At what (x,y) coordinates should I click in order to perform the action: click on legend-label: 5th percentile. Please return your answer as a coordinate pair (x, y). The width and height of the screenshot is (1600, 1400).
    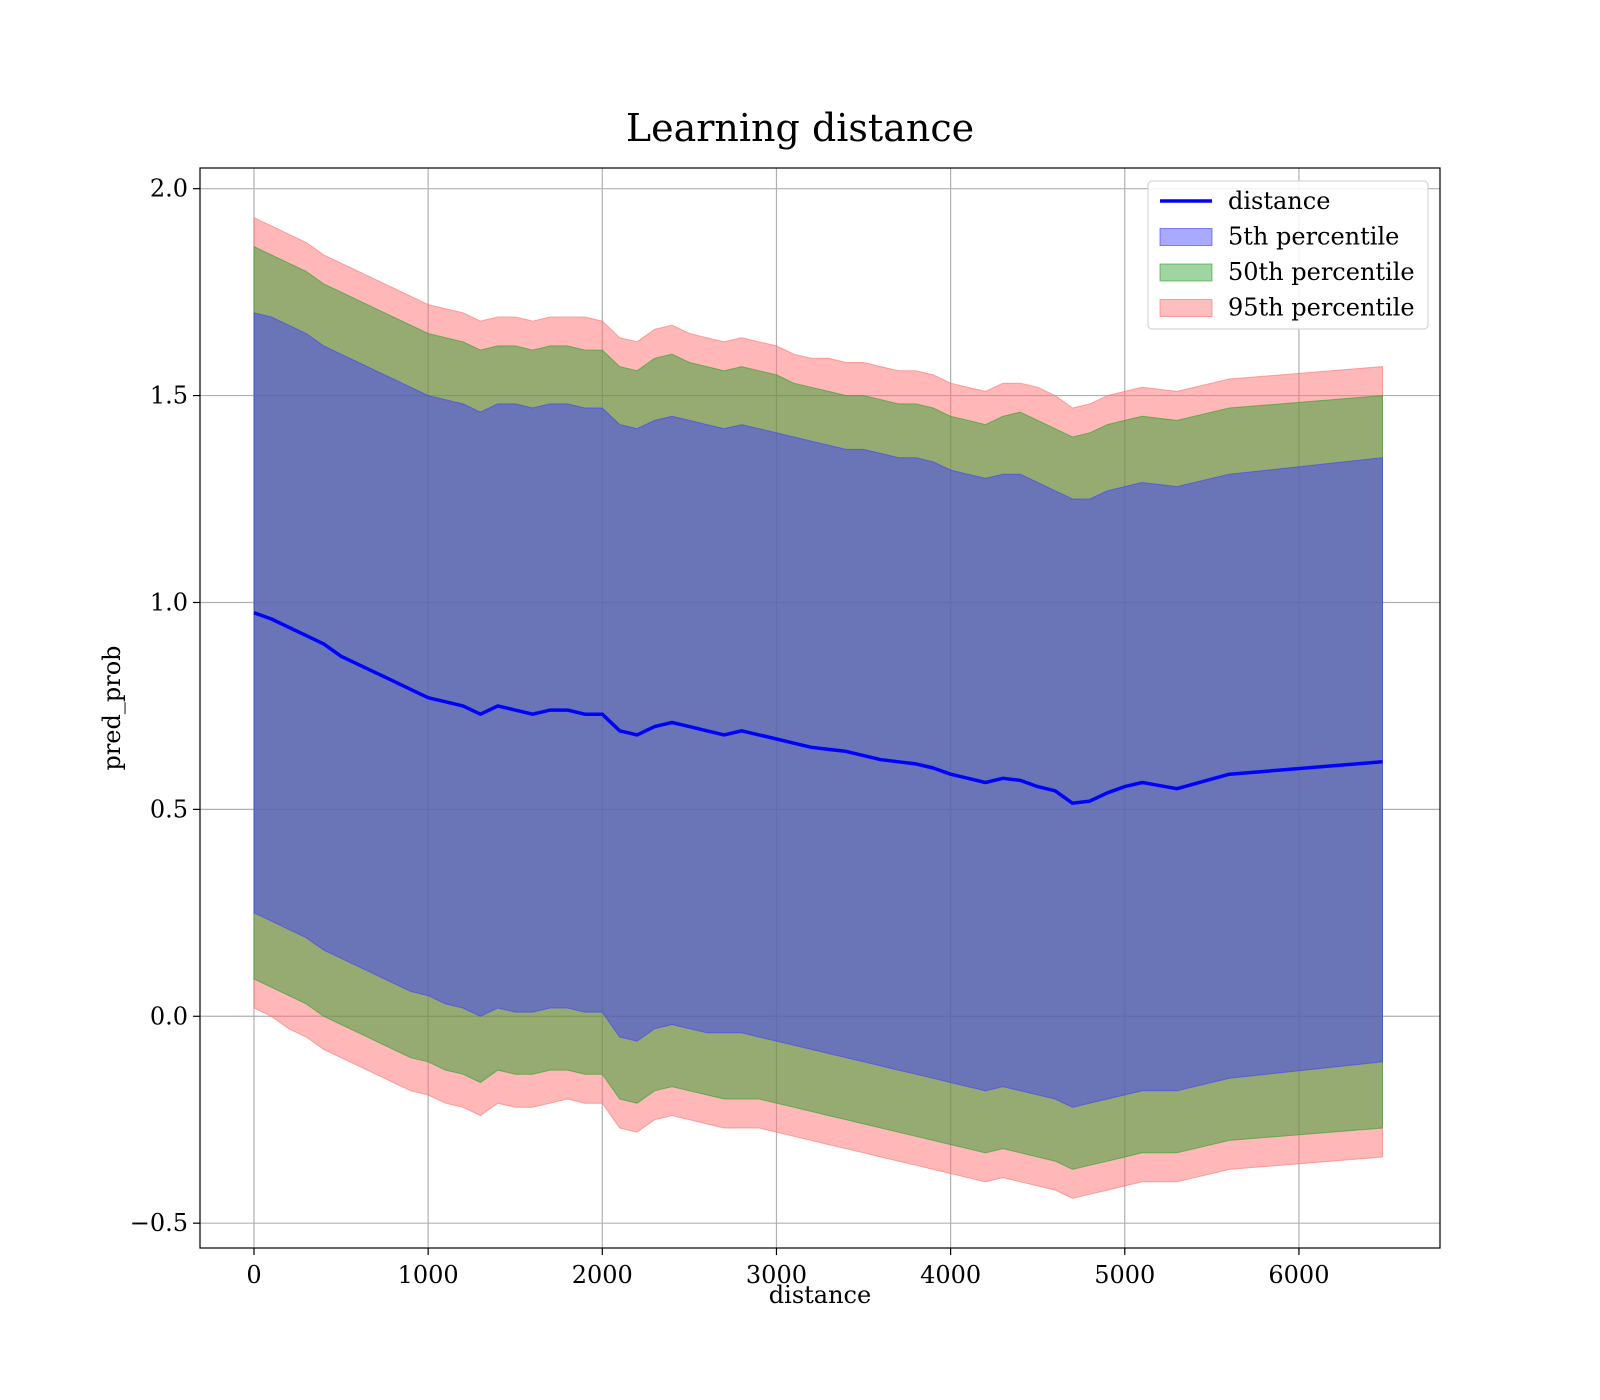
    Looking at the image, I should click on (1313, 237).